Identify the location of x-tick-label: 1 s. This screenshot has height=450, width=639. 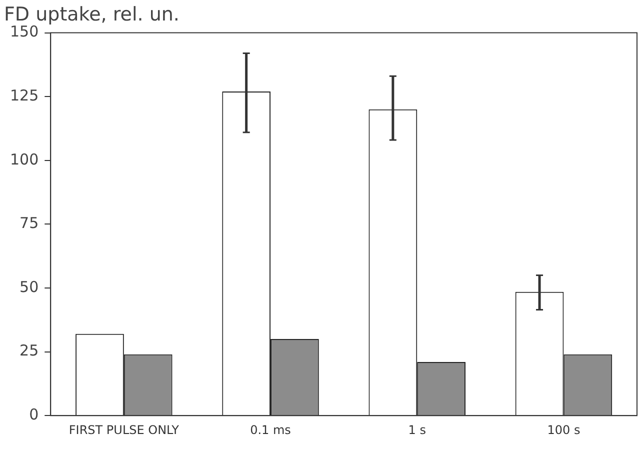
(417, 429).